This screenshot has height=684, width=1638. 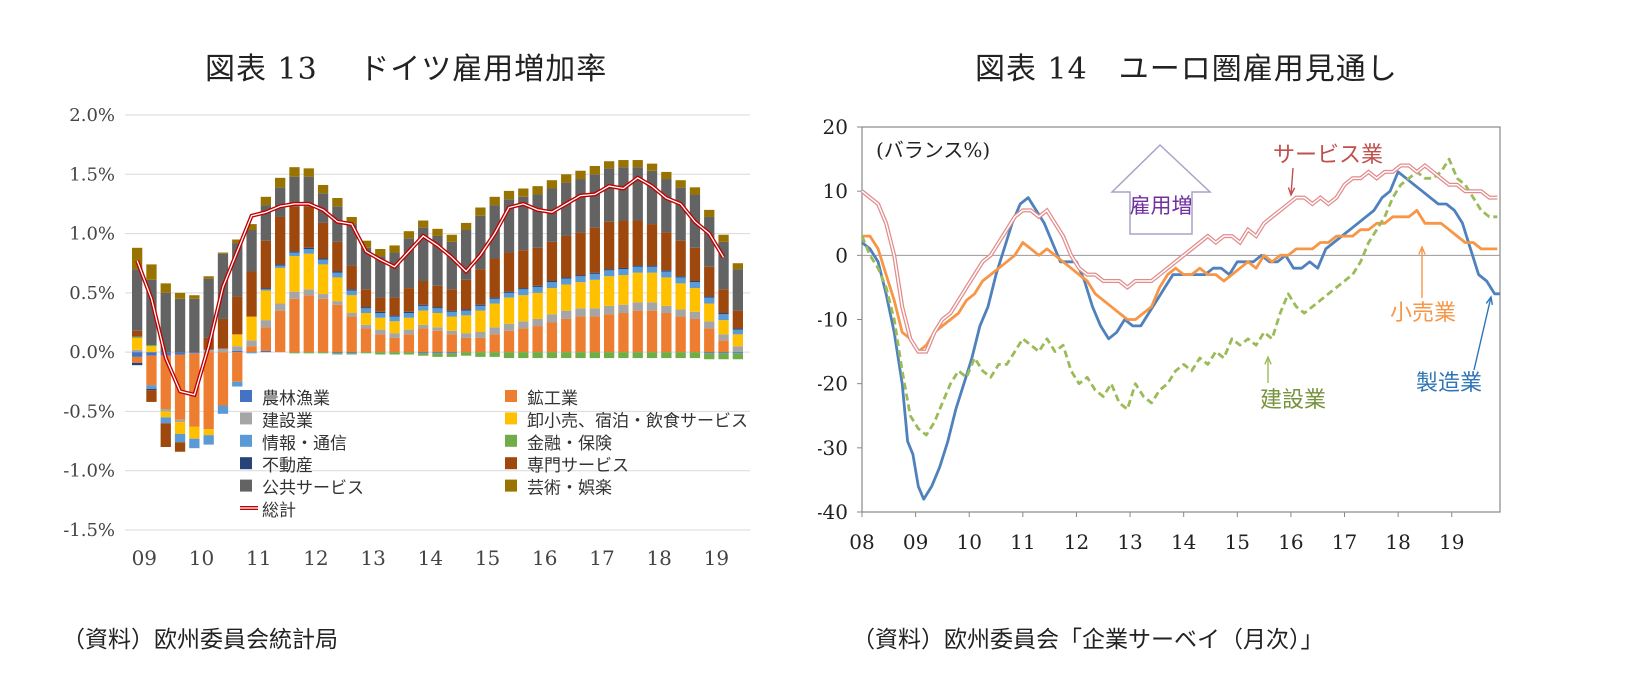 I want to click on x-tick-label: 16, so click(x=544, y=558).